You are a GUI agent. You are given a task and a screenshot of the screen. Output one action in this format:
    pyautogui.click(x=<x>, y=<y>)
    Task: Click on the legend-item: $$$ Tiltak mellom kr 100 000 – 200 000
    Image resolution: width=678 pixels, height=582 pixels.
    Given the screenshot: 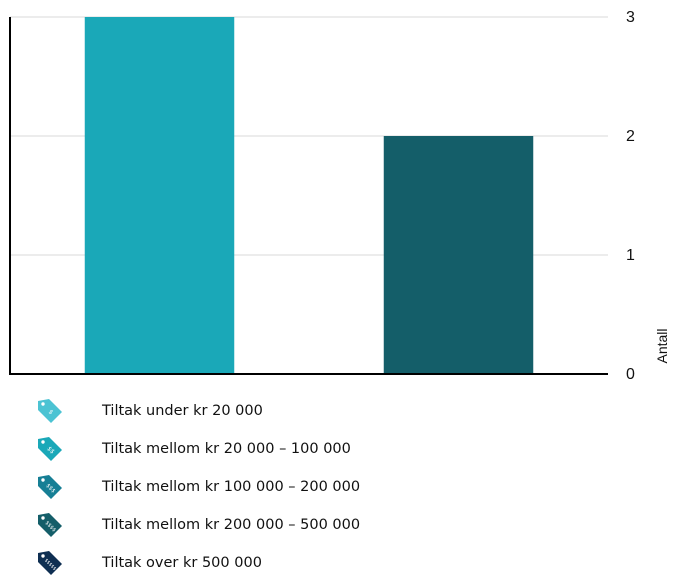 What is the action you would take?
    pyautogui.click(x=244, y=487)
    